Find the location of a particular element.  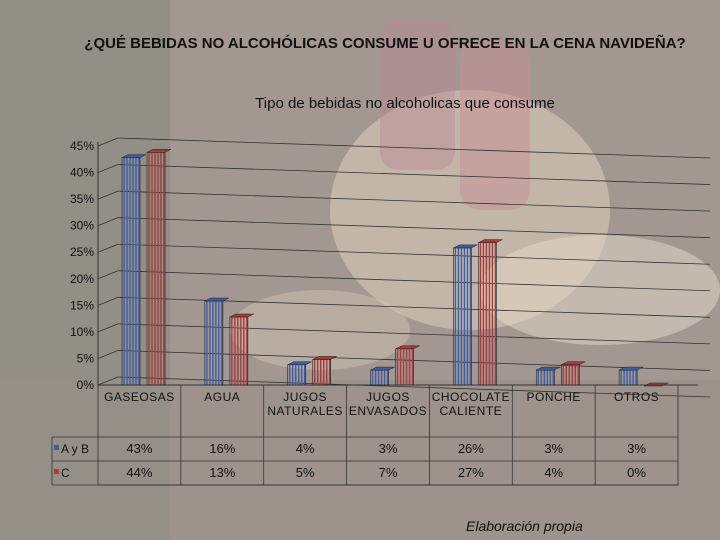

category-label: OTROS is located at coordinates (636, 397).